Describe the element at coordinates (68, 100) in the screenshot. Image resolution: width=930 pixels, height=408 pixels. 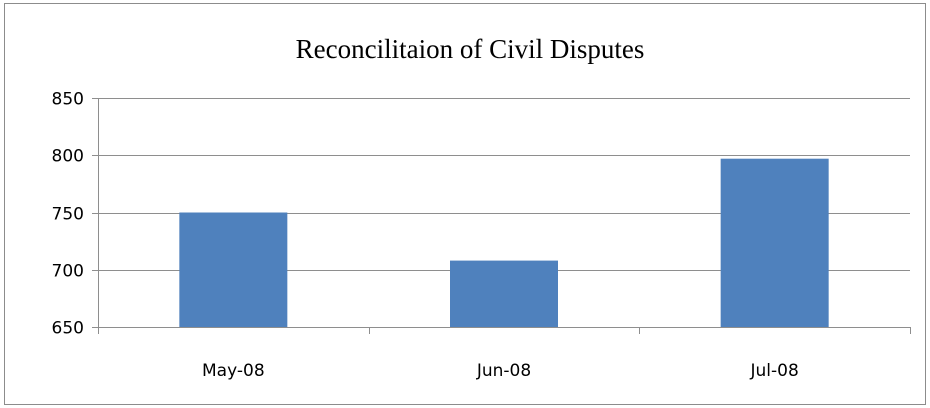
I see `y-tick-label: 850` at that location.